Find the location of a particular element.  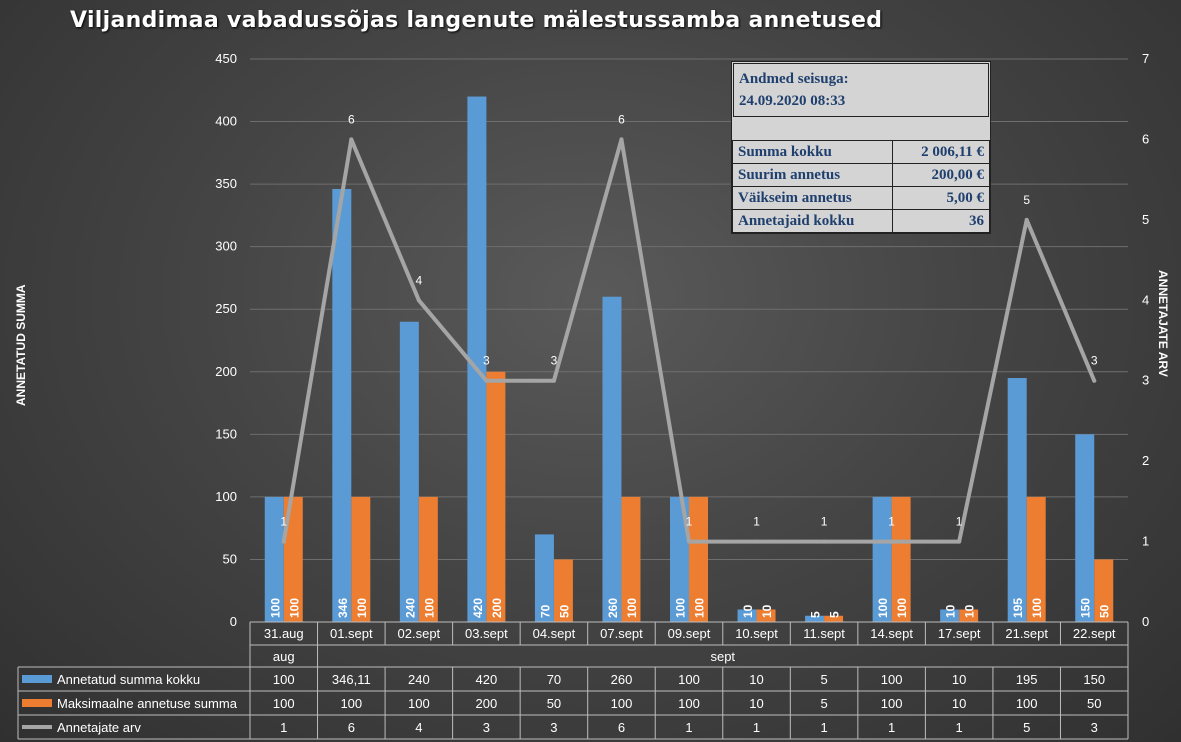

y-tick-label: 250 is located at coordinates (226, 308).